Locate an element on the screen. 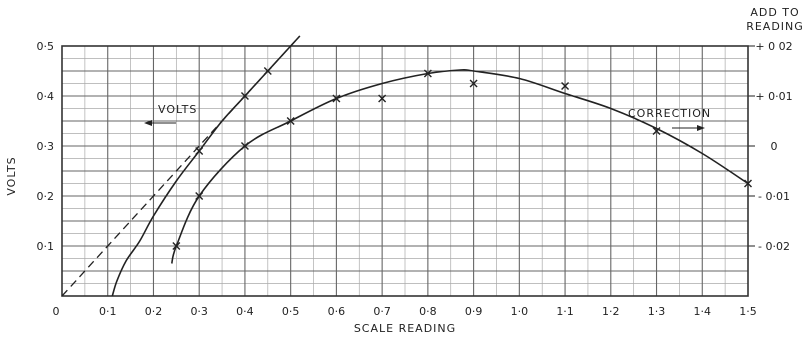 This screenshot has height=339, width=806. x-tick-label: 0·9 is located at coordinates (474, 311).